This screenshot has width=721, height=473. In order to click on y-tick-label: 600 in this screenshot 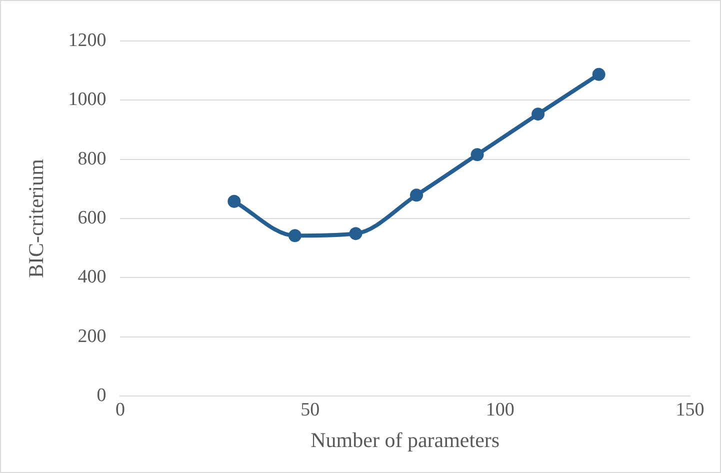, I will do `click(92, 217)`.